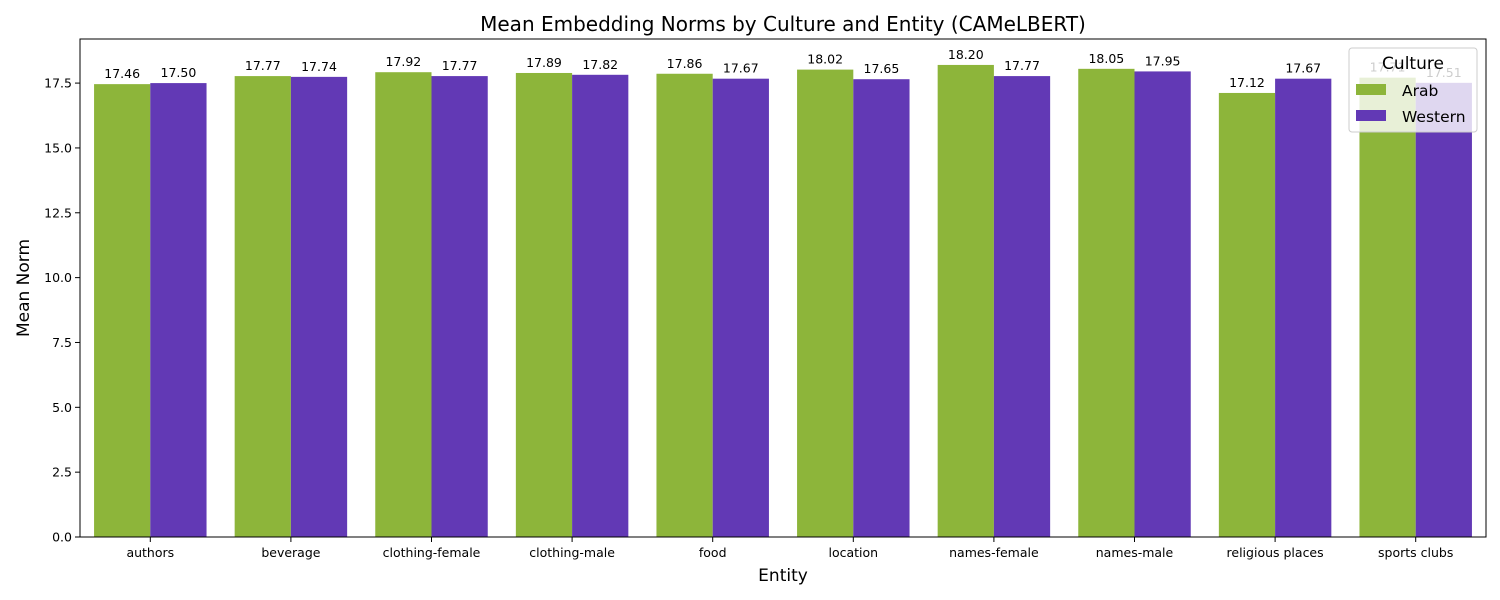  Describe the element at coordinates (58, 83) in the screenshot. I see `y-tick-label: 17.5` at that location.